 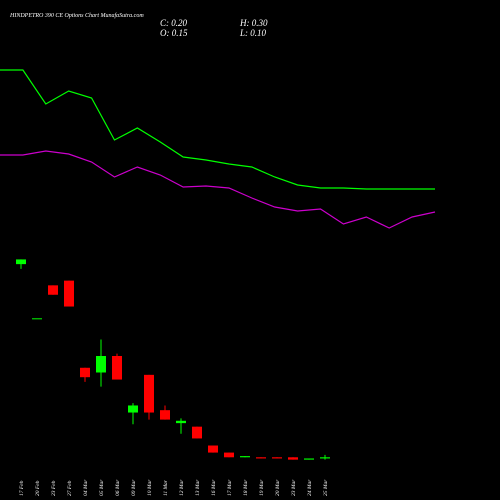 What do you see at coordinates (253, 23) in the screenshot?
I see `high-label: H: 0.30` at bounding box center [253, 23].